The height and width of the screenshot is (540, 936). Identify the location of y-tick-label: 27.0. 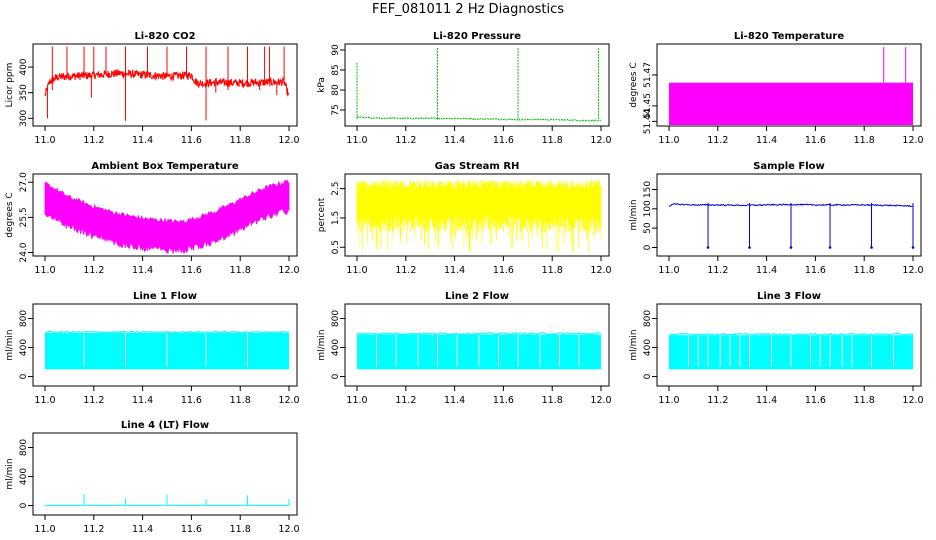
(24, 182).